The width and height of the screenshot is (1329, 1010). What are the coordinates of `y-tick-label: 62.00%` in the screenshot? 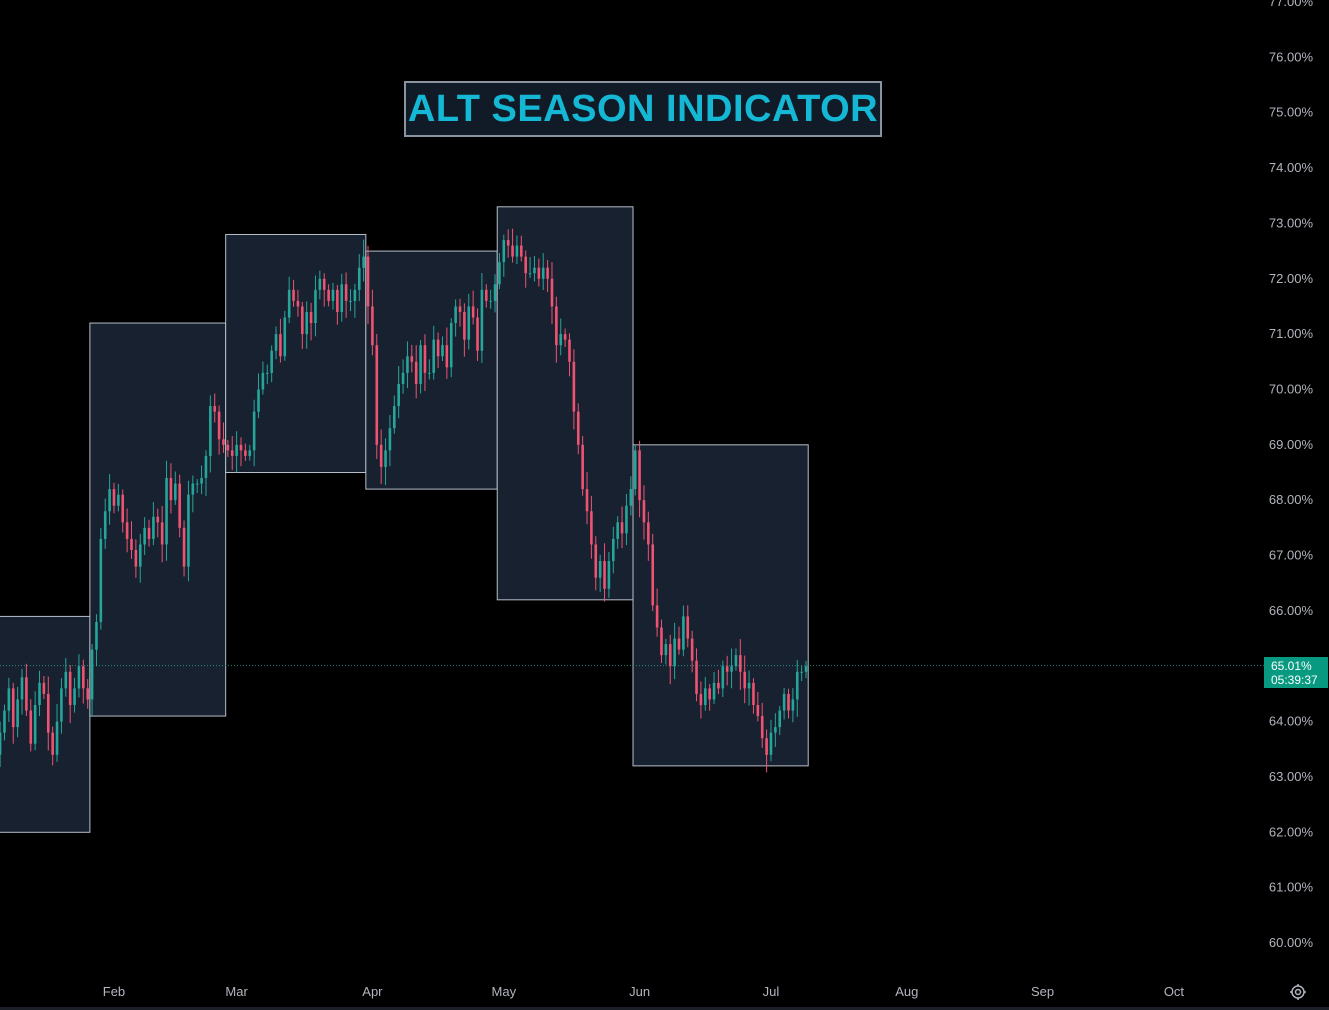 It's located at (1291, 831).